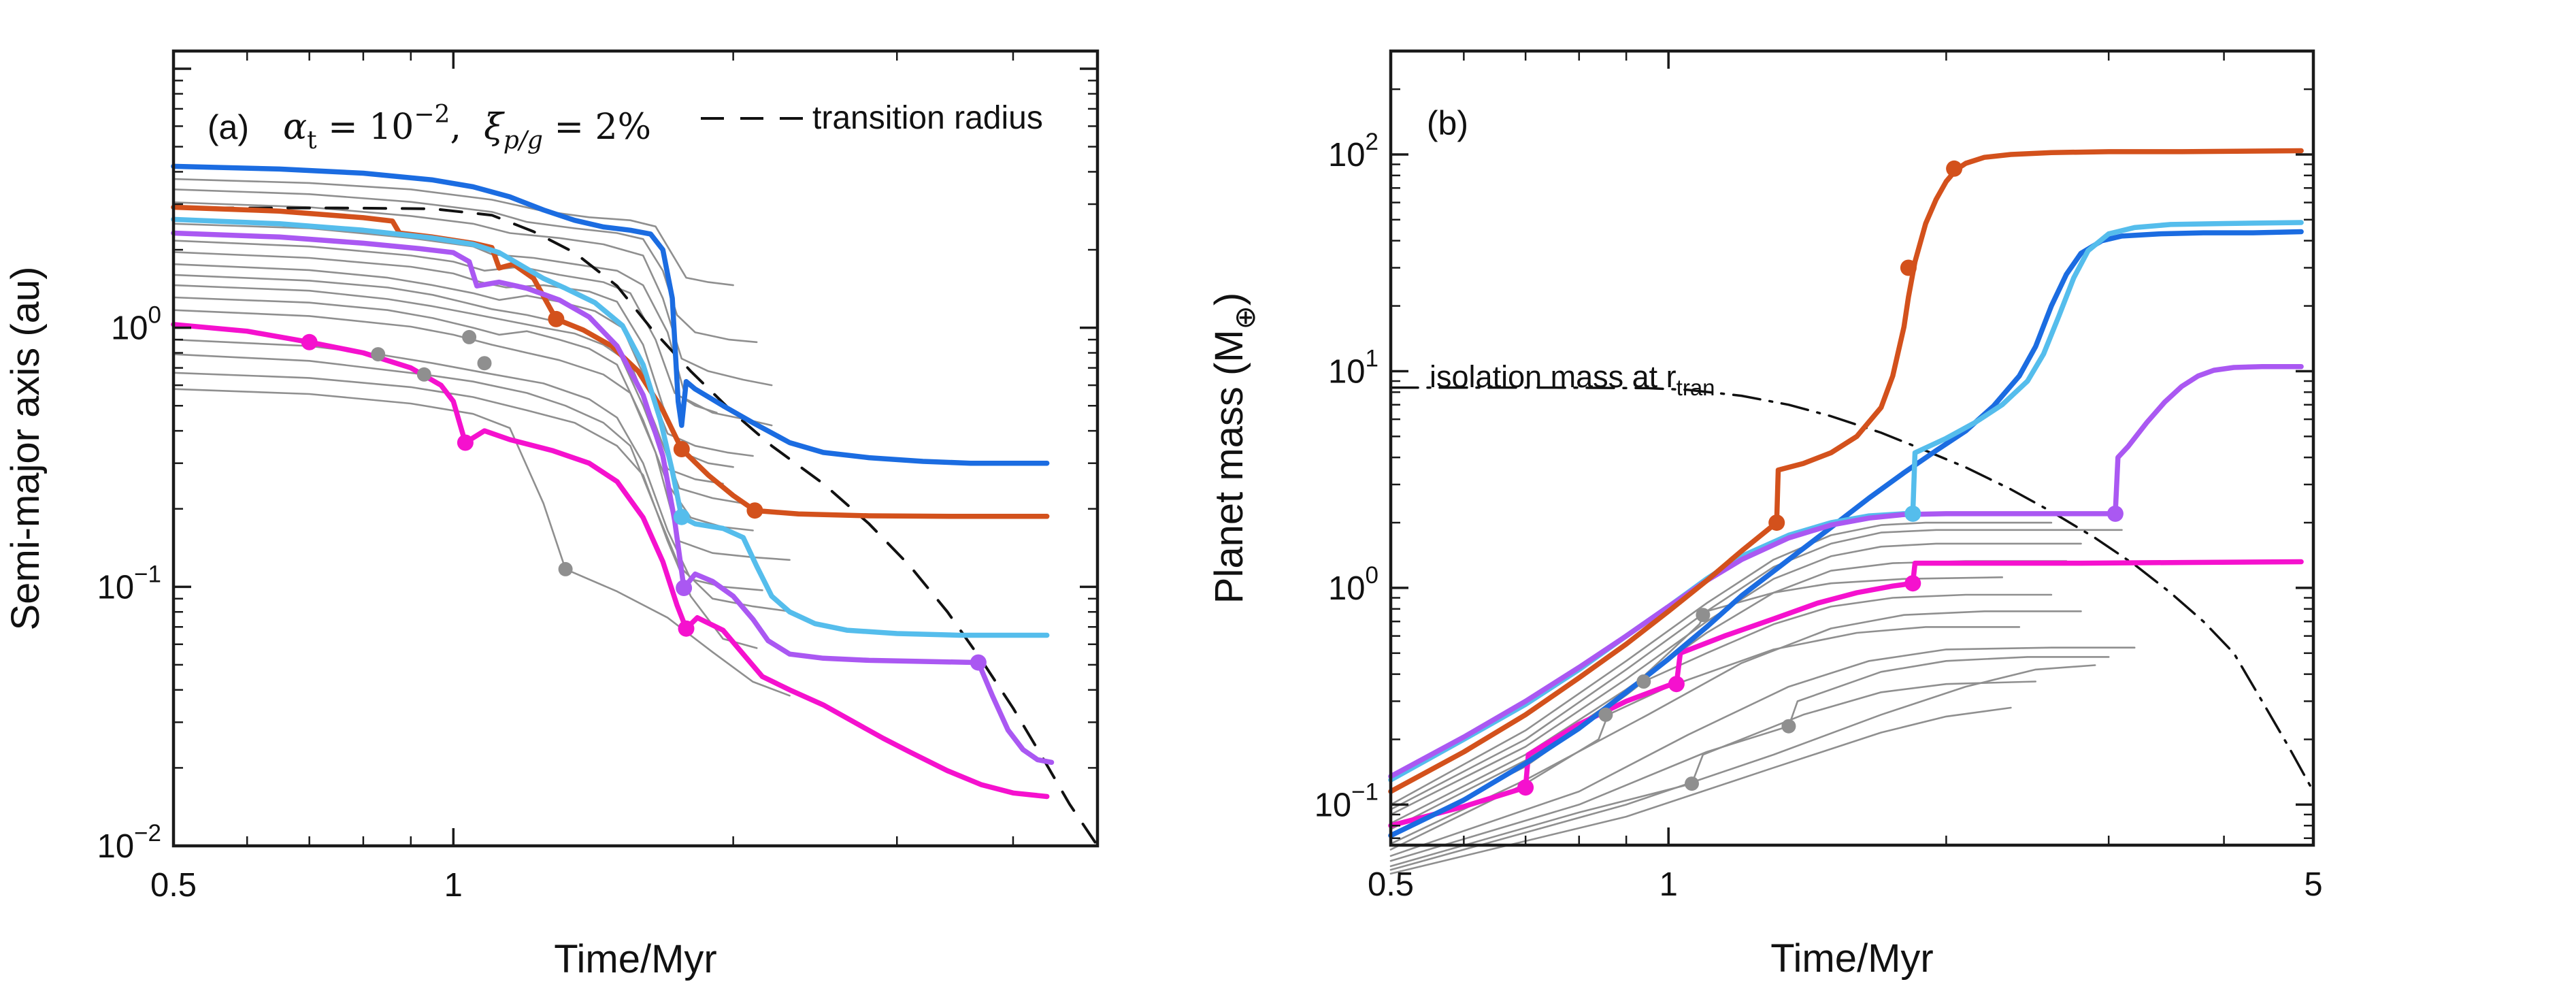 The image size is (2576, 1001). Describe the element at coordinates (432, 115) in the screenshot. I see `alpha-exponent: −2` at that location.